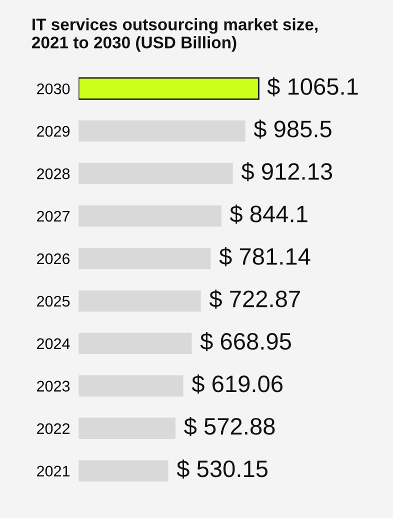 This screenshot has height=518, width=393. What do you see at coordinates (286, 172) in the screenshot?
I see `data-label: $ 912.13` at bounding box center [286, 172].